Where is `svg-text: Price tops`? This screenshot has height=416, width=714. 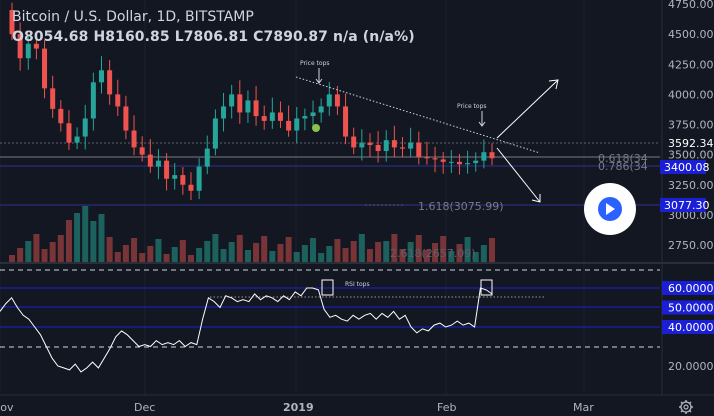
svg-text: Price tops is located at coordinates (472, 106).